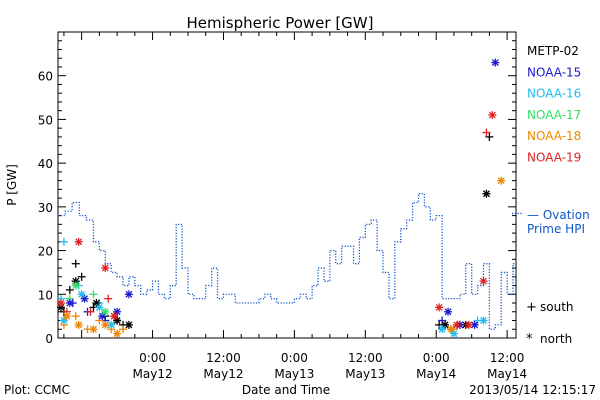  What do you see at coordinates (554, 158) in the screenshot?
I see `legend-item-noaa-19: NOAA-19` at bounding box center [554, 158].